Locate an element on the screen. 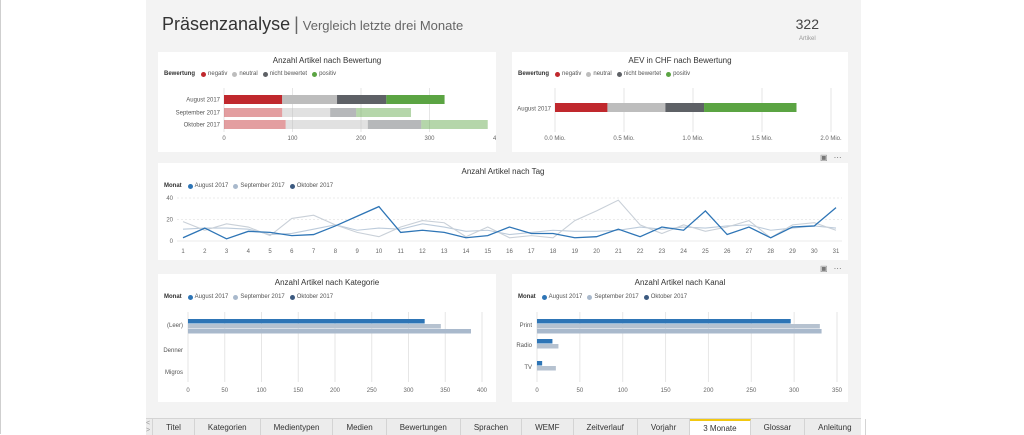 The image size is (1024, 435). x-tick-label: 400 is located at coordinates (494, 139).